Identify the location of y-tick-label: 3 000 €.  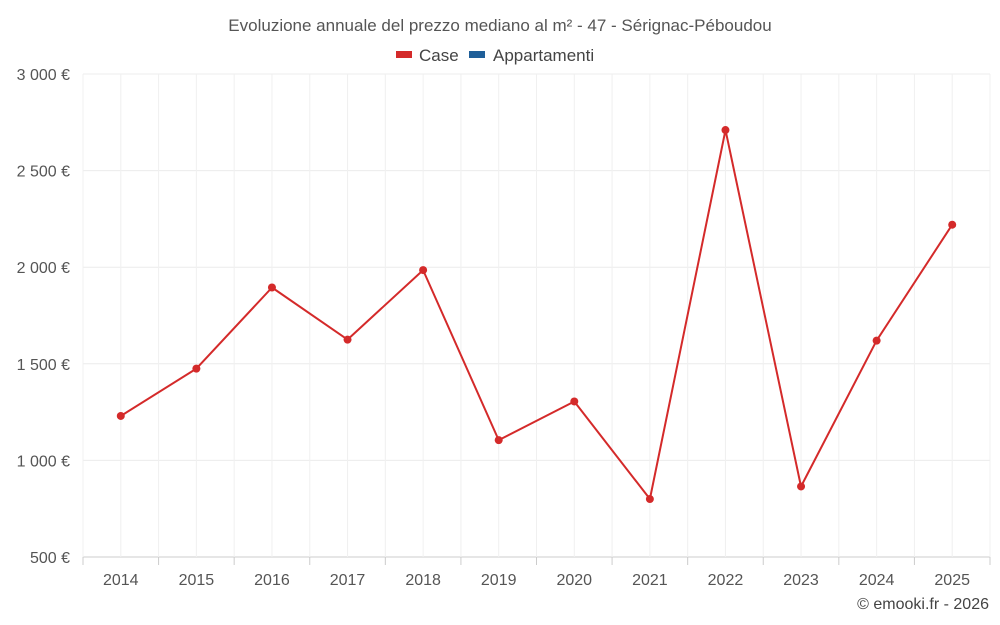
(43, 75).